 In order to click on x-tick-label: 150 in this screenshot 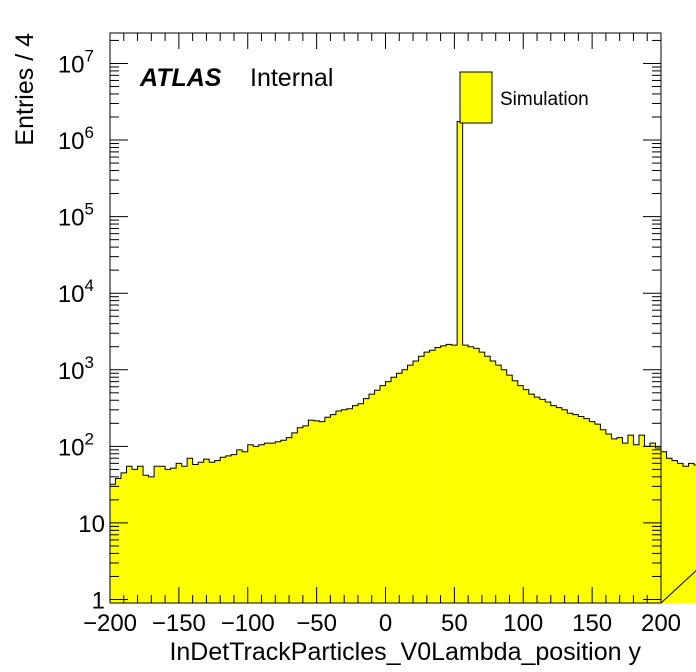, I will do `click(592, 623)`.